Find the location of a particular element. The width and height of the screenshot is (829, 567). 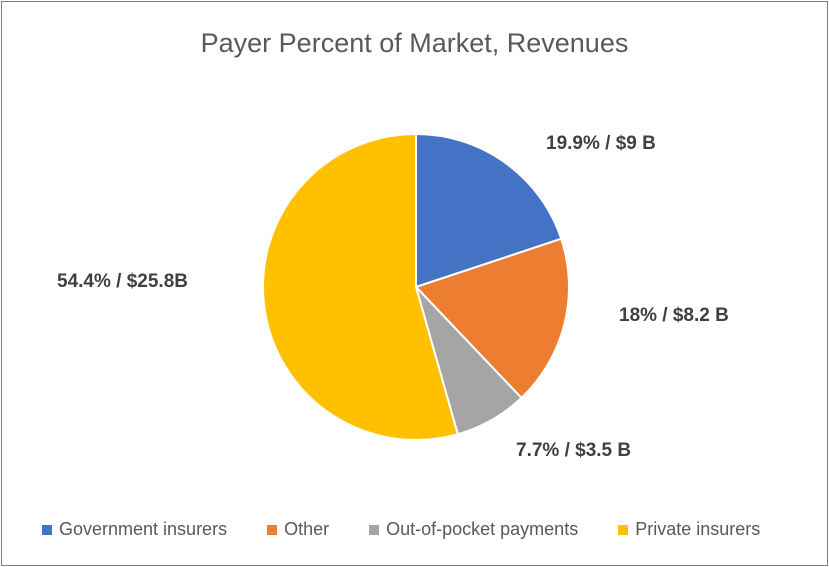

data-label-other: 18% / $8.2 B is located at coordinates (674, 315).